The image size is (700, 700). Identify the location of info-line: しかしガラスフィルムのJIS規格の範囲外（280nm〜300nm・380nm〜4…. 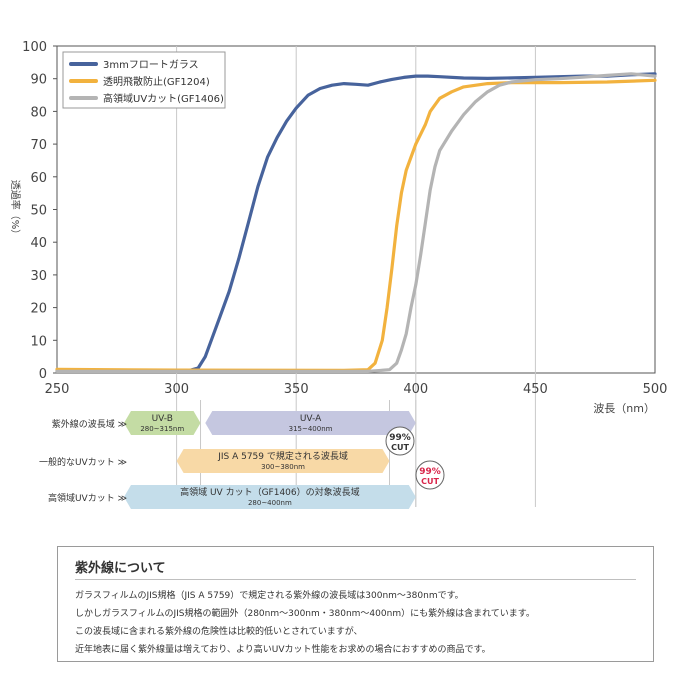
(305, 614).